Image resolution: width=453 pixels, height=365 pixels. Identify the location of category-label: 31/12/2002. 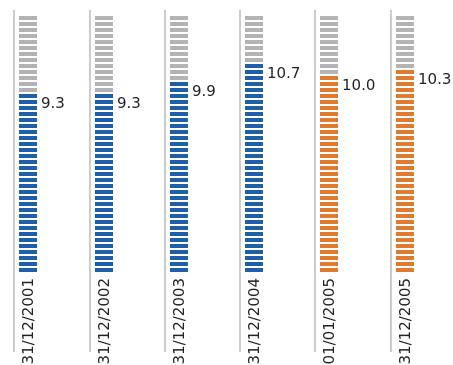
(104, 321).